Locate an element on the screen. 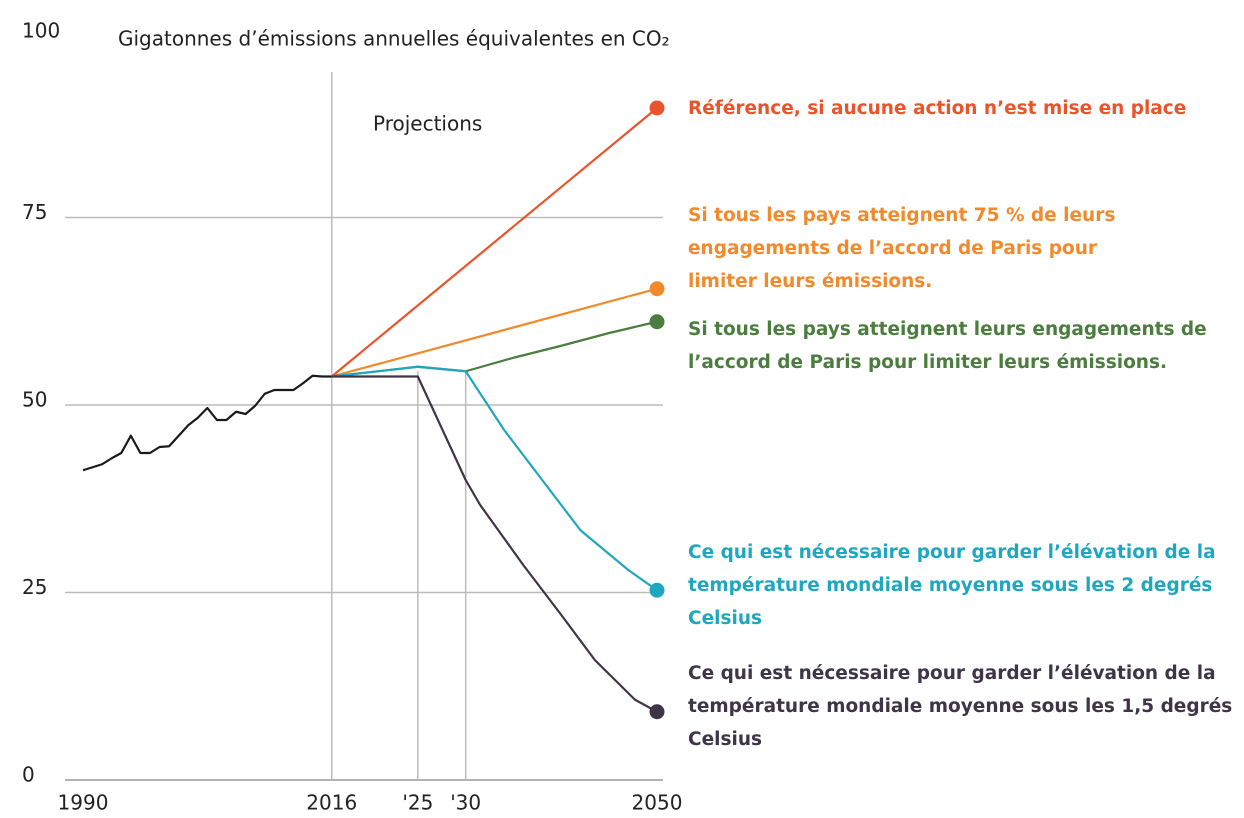 The width and height of the screenshot is (1244, 818). y-tick-label: 50 is located at coordinates (34, 400).